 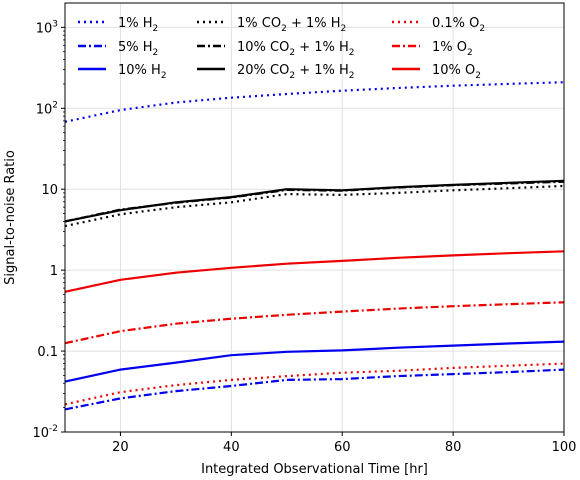 I want to click on legend-label: 10% CO2 + 1% H2, so click(x=296, y=49).